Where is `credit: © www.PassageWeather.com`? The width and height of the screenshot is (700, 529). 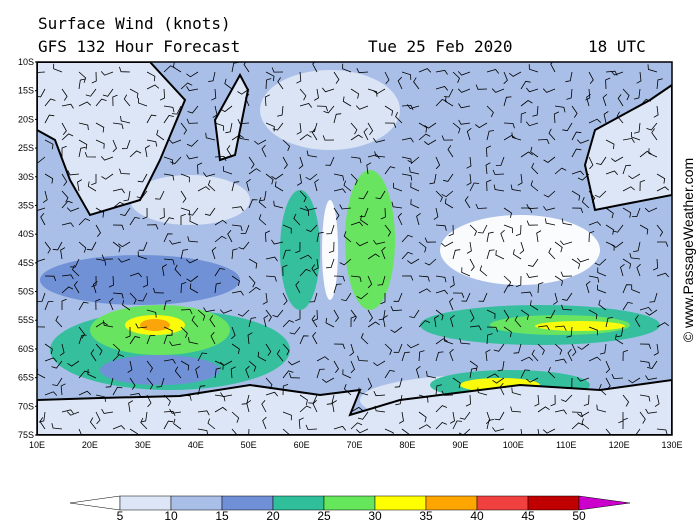
credit: © www.PassageWeather.com is located at coordinates (688, 250).